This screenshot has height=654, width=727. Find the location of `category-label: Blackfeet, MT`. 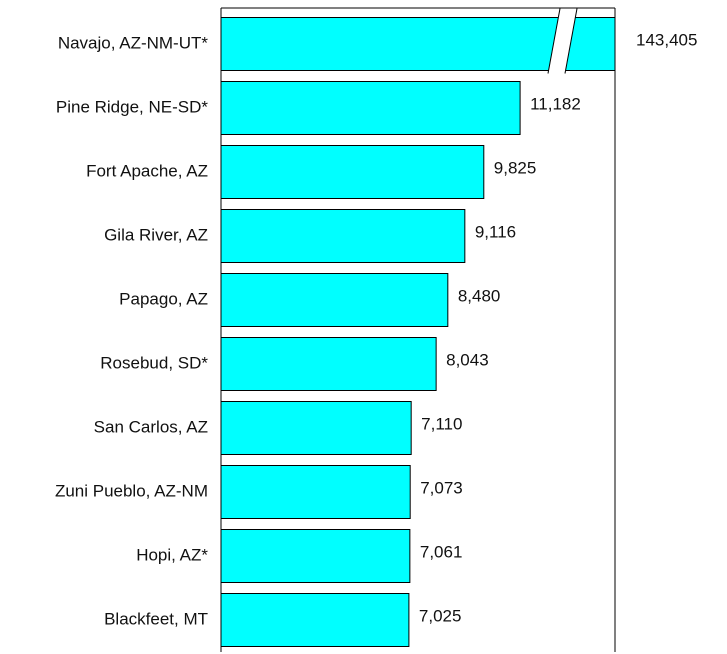

category-label: Blackfeet, MT is located at coordinates (156, 618).